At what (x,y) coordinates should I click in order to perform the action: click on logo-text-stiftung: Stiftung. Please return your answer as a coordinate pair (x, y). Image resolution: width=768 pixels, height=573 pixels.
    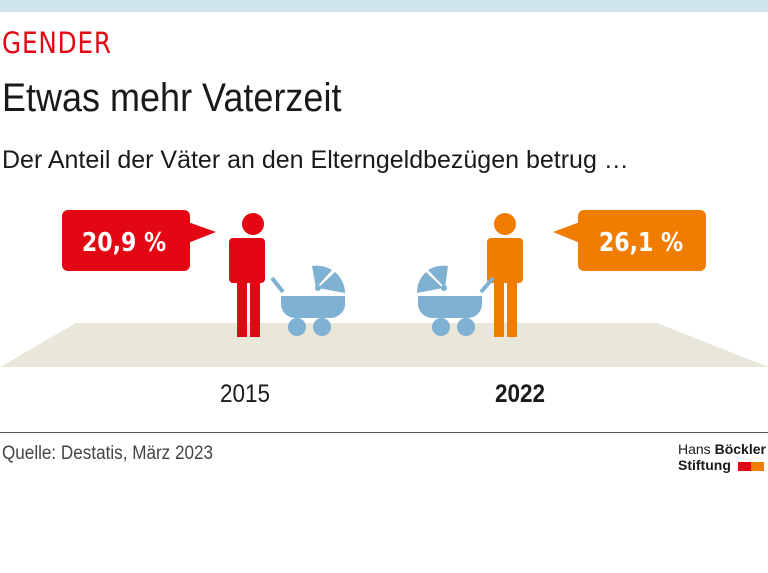
    Looking at the image, I should click on (704, 465).